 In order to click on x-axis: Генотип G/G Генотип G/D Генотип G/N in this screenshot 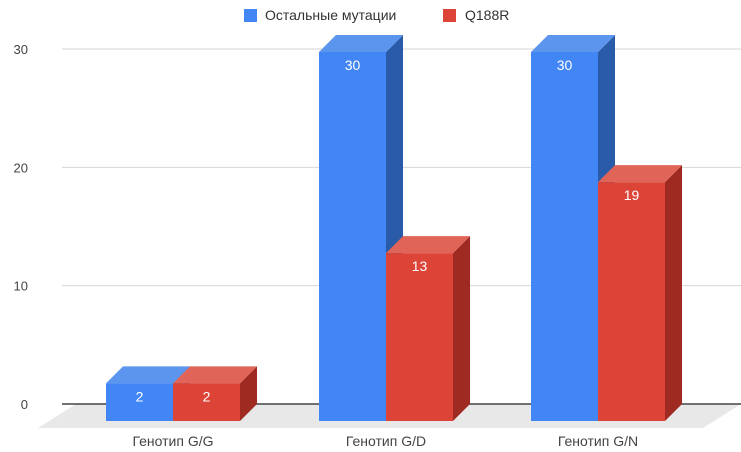, I will do `click(385, 441)`.